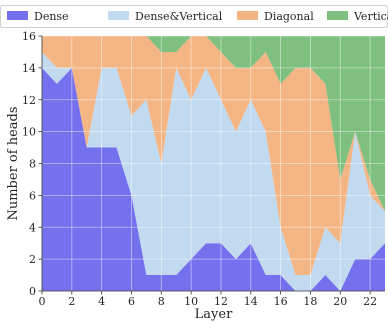 Image resolution: width=388 pixels, height=328 pixels. Describe the element at coordinates (32, 227) in the screenshot. I see `y-tick-label: 4` at that location.